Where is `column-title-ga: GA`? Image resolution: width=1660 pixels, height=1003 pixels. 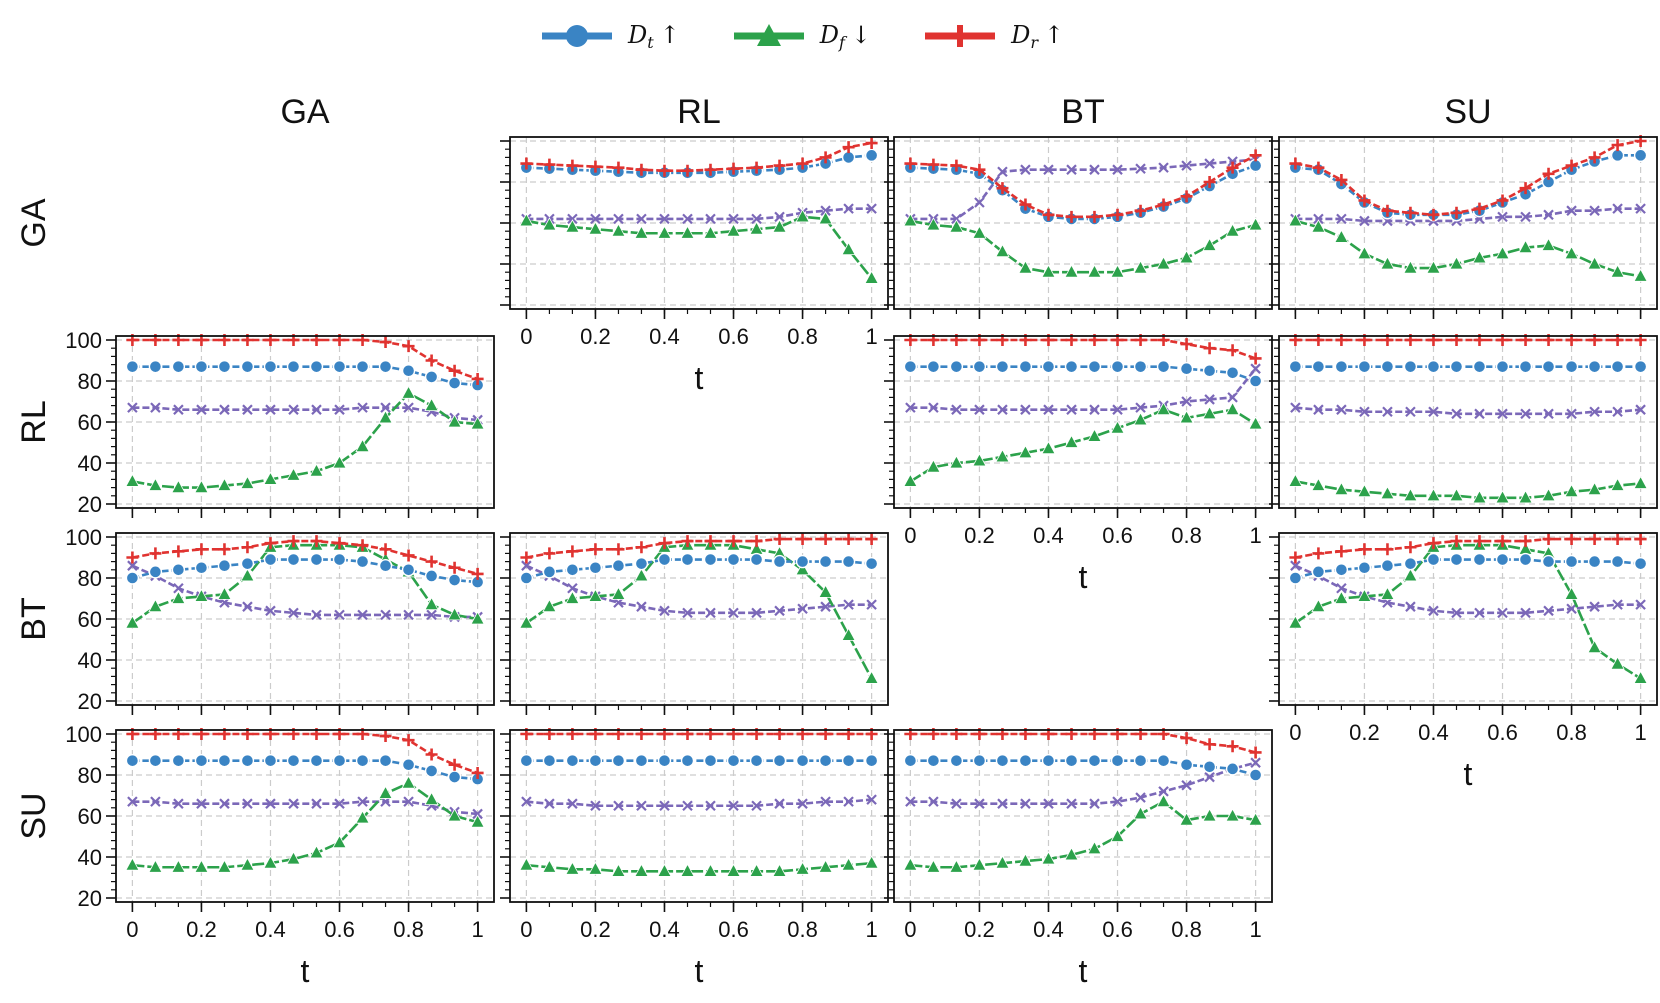 column-title-ga: GA is located at coordinates (304, 112).